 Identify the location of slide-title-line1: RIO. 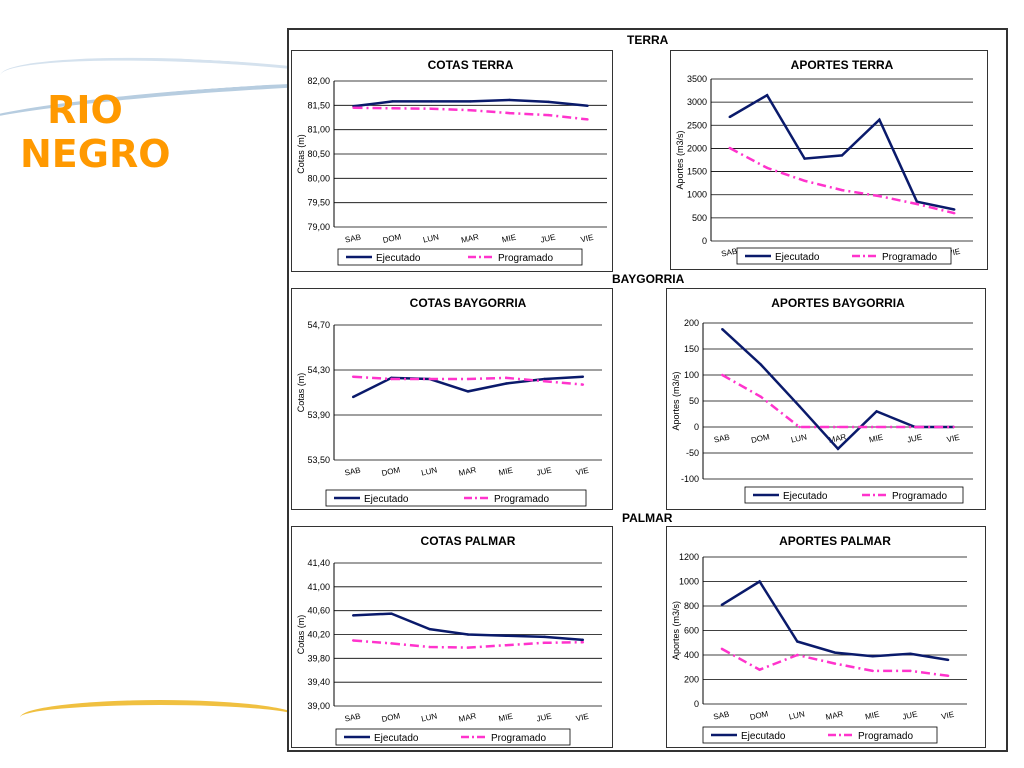
(85, 110).